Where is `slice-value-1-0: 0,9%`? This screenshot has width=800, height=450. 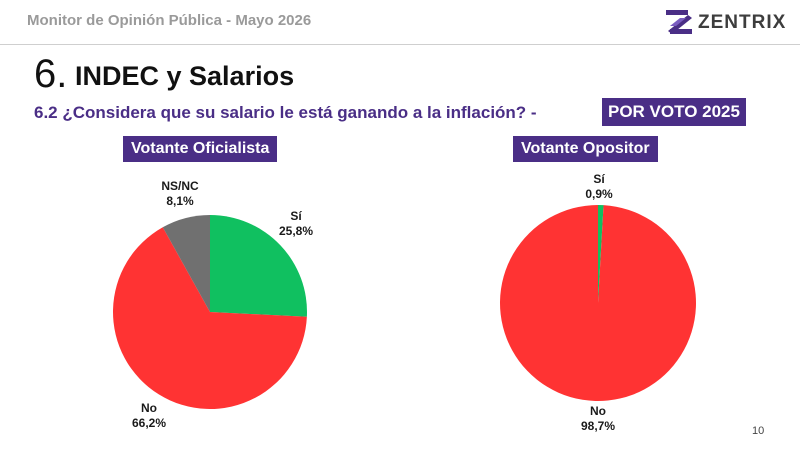 slice-value-1-0: 0,9% is located at coordinates (599, 194).